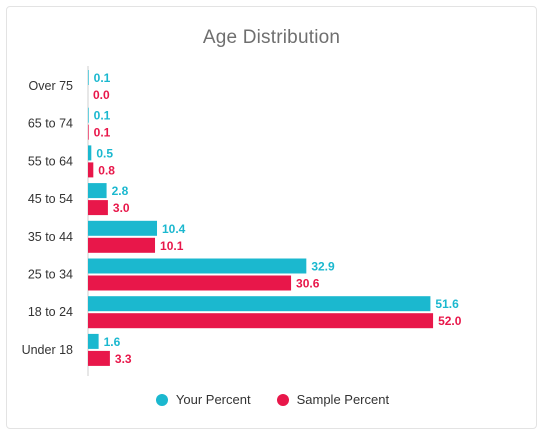 The image size is (545, 437). I want to click on data-label-your-percent: 1.6, so click(112, 342).